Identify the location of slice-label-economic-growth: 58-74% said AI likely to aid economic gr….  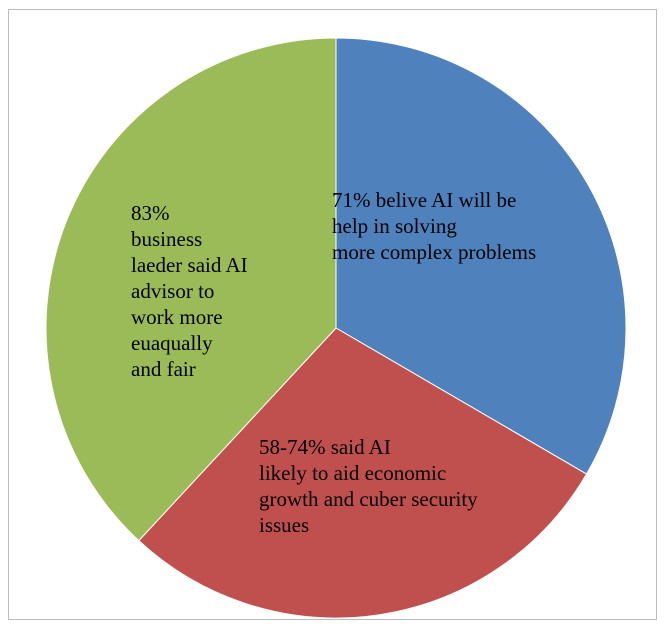
(368, 486).